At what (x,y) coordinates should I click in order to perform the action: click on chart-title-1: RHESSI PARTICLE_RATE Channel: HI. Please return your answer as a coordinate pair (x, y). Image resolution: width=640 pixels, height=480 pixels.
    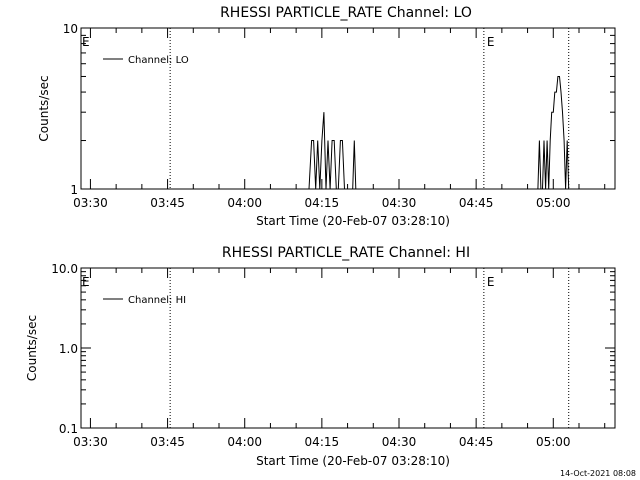
    Looking at the image, I should click on (346, 253).